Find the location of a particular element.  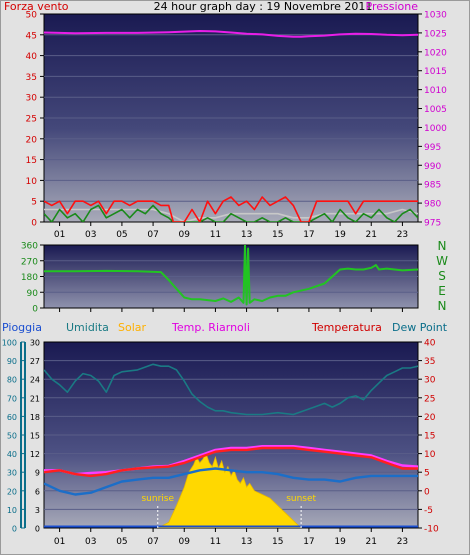

panel1-right-tick-label: 985 is located at coordinates (432, 186).